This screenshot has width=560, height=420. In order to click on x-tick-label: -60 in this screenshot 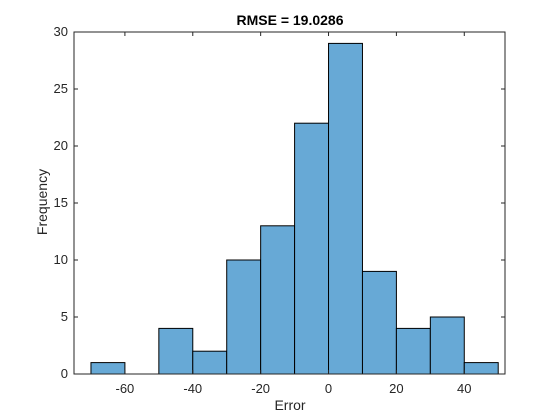, I will do `click(125, 388)`.